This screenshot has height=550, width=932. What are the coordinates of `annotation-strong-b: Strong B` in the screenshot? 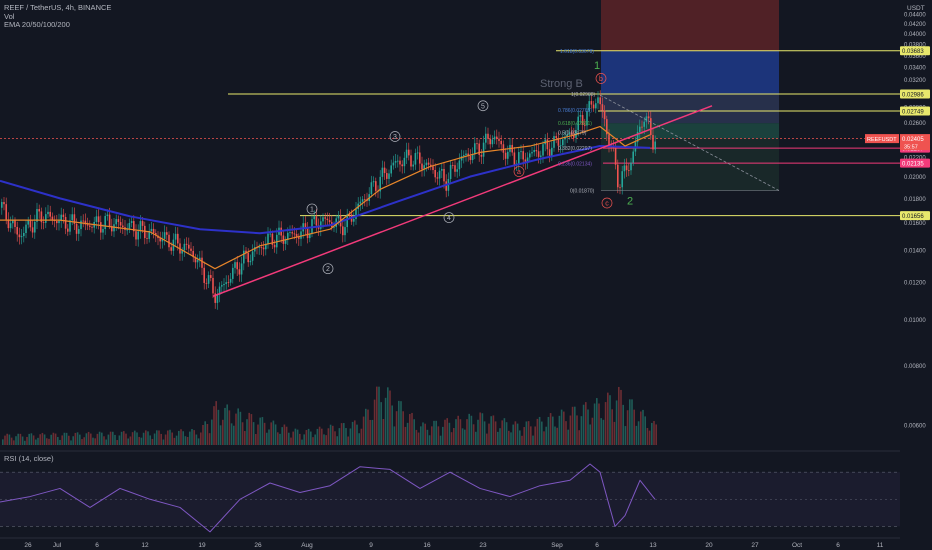 It's located at (561, 84).